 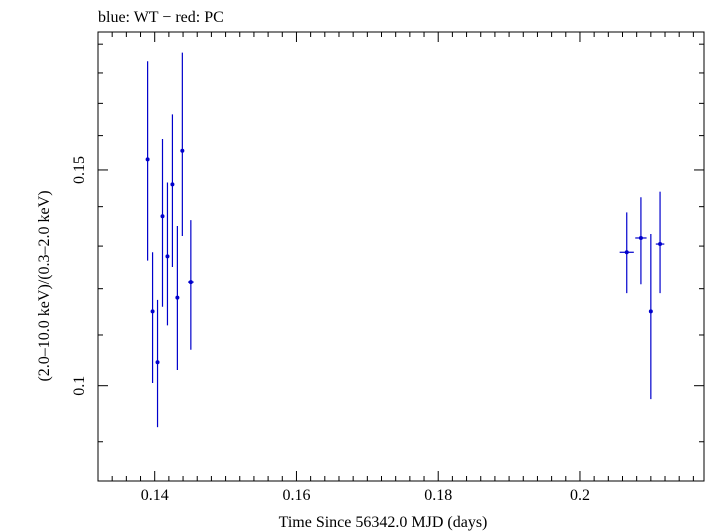 What do you see at coordinates (79, 386) in the screenshot?
I see `y-tick-label: 0.1` at bounding box center [79, 386].